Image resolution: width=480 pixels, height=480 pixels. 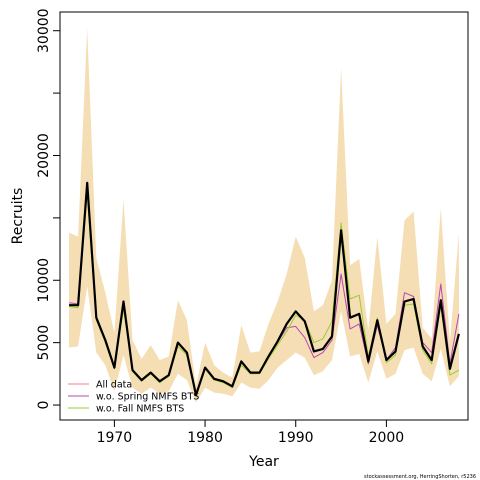 I want to click on y-axis: 0 5000 10000 20000 30000, so click(x=48, y=209).